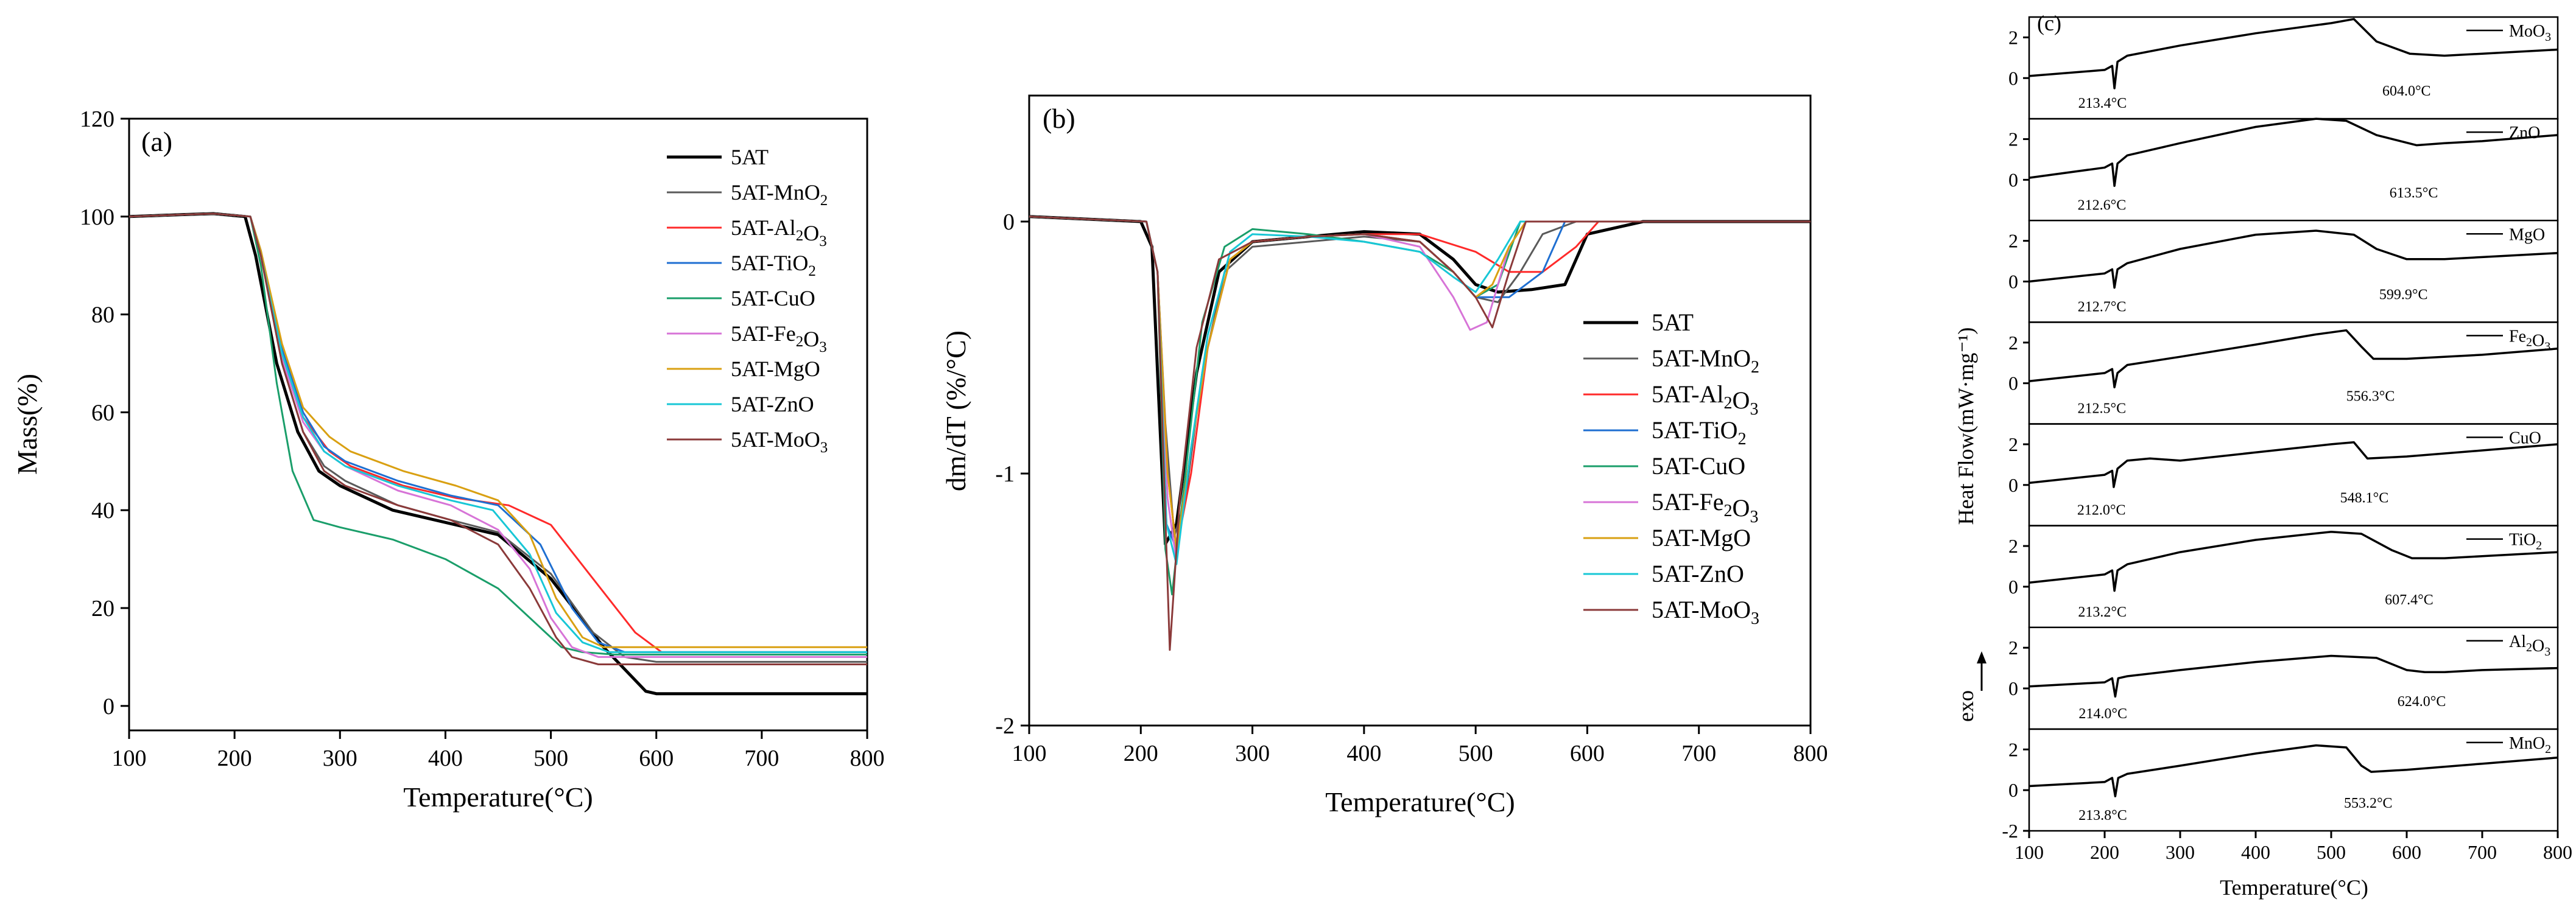 The image size is (2576, 913). I want to click on panel-b-xtick-label: 100, so click(1029, 753).